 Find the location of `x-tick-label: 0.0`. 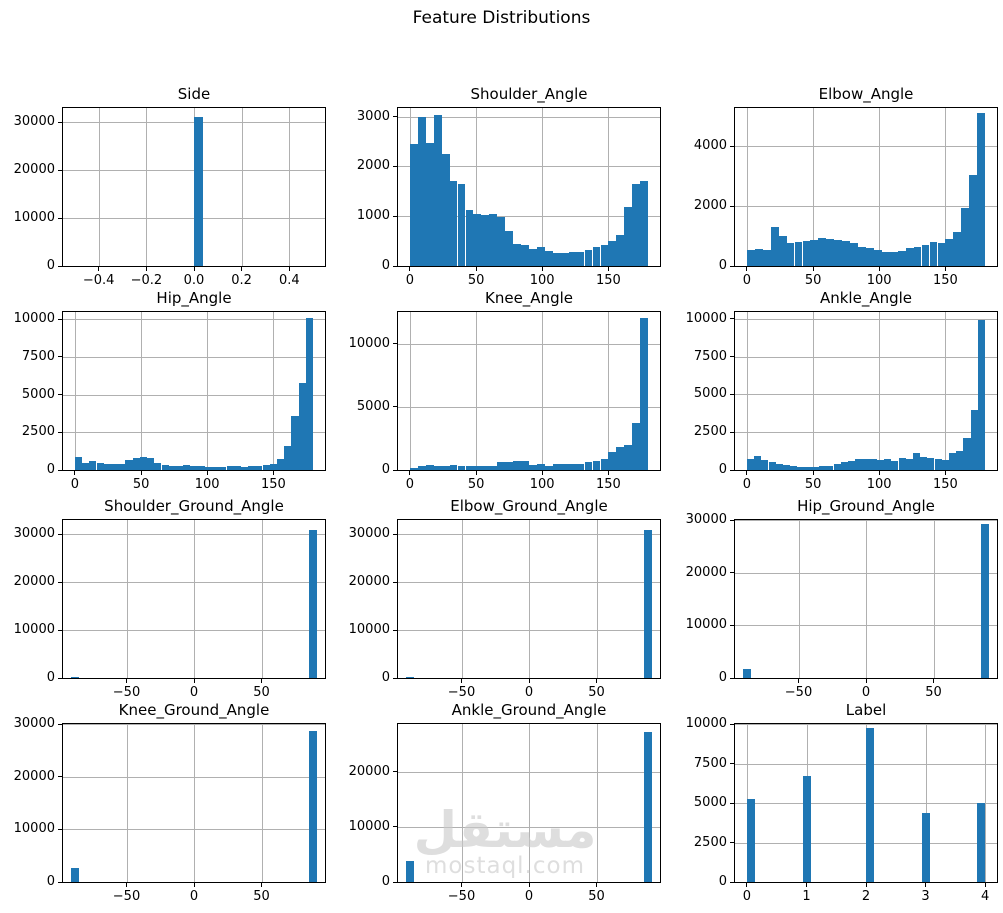

x-tick-label: 0.0 is located at coordinates (194, 280).